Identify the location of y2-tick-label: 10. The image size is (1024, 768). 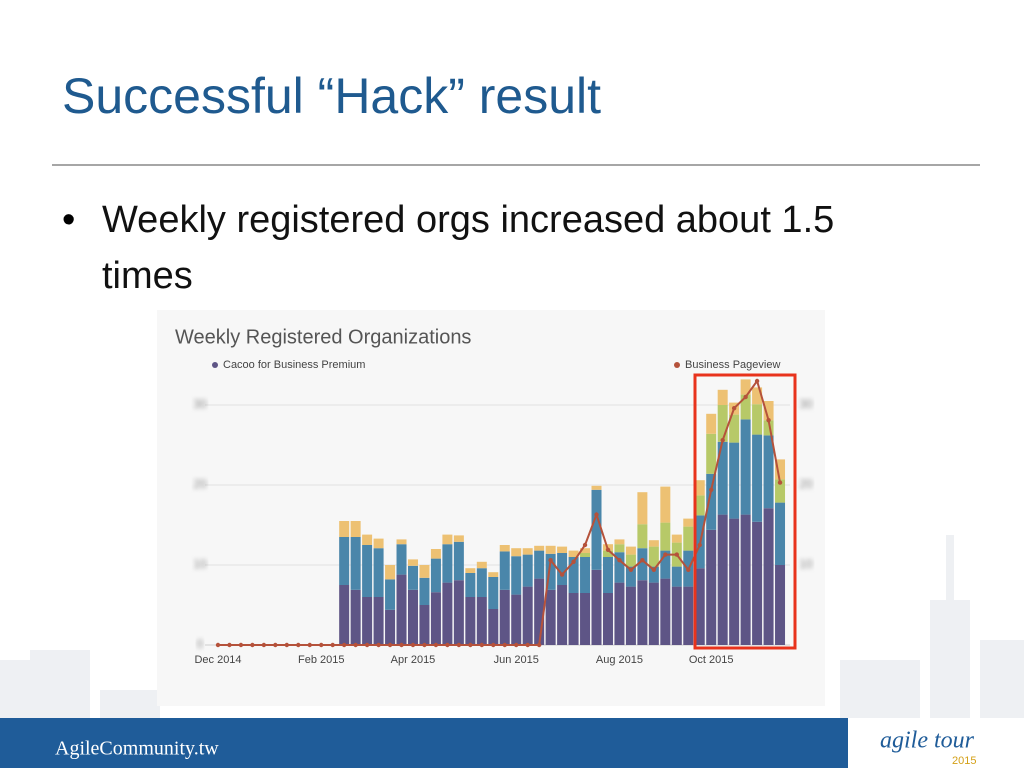
(806, 564).